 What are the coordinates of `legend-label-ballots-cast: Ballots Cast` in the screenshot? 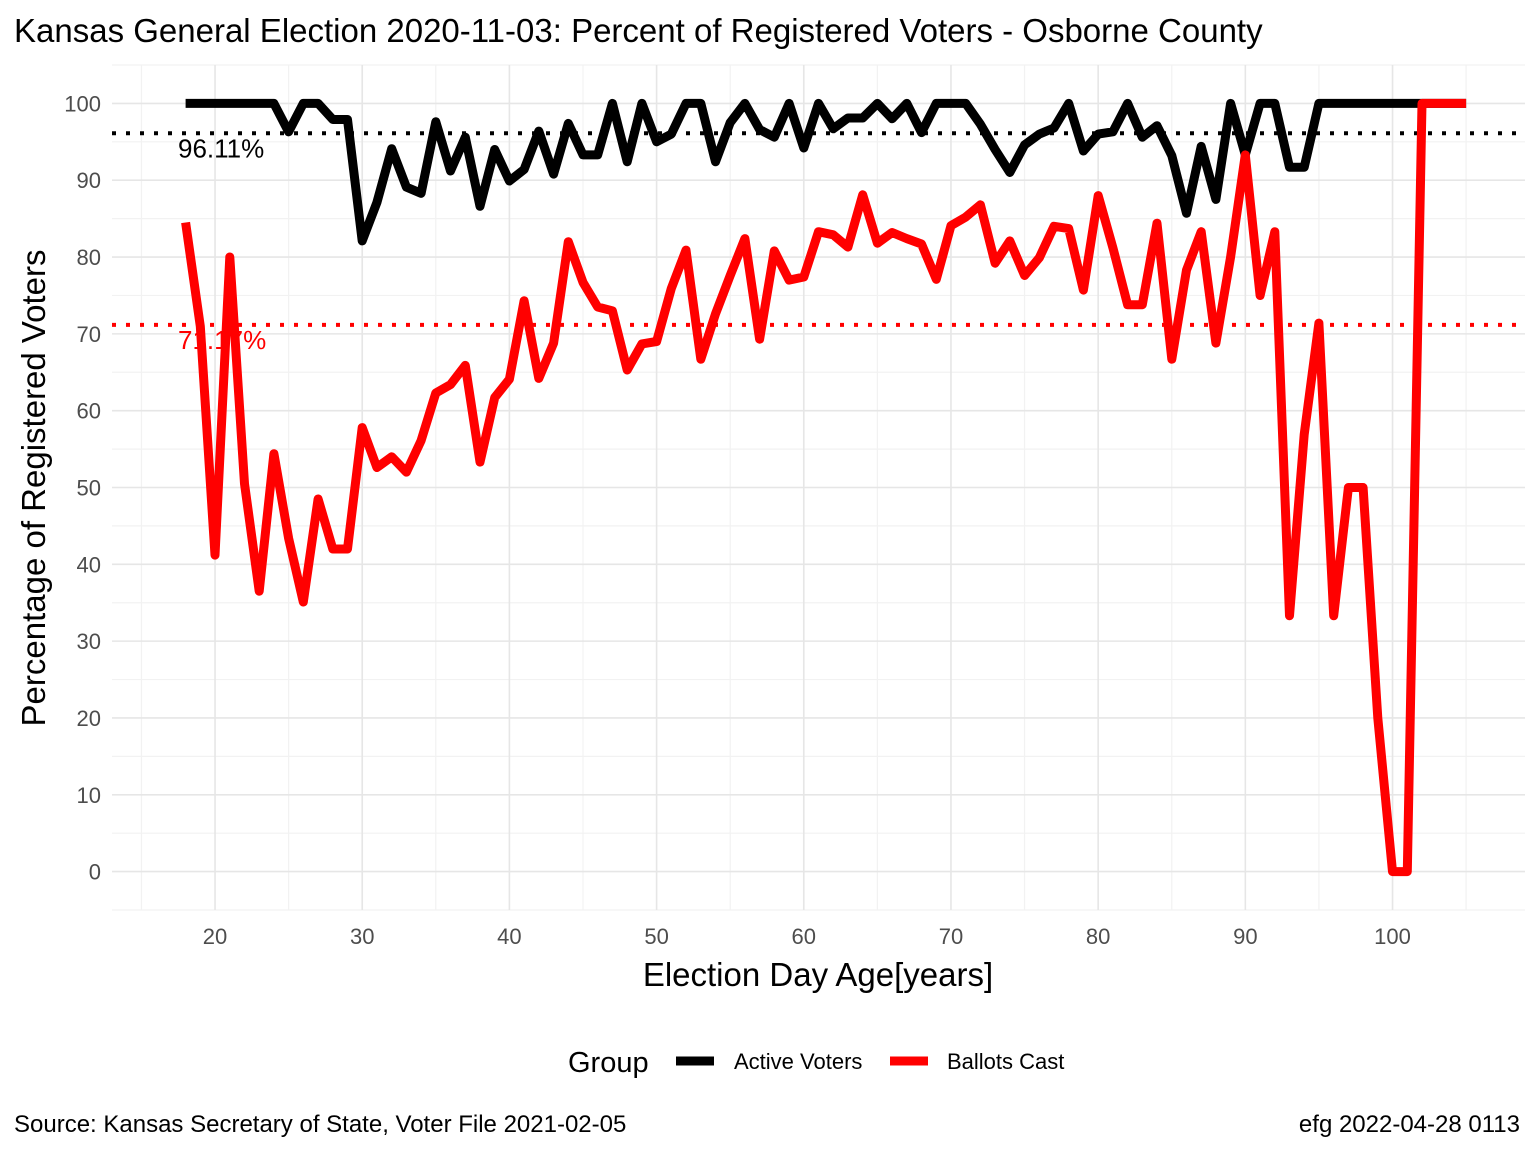 It's located at (1005, 1061).